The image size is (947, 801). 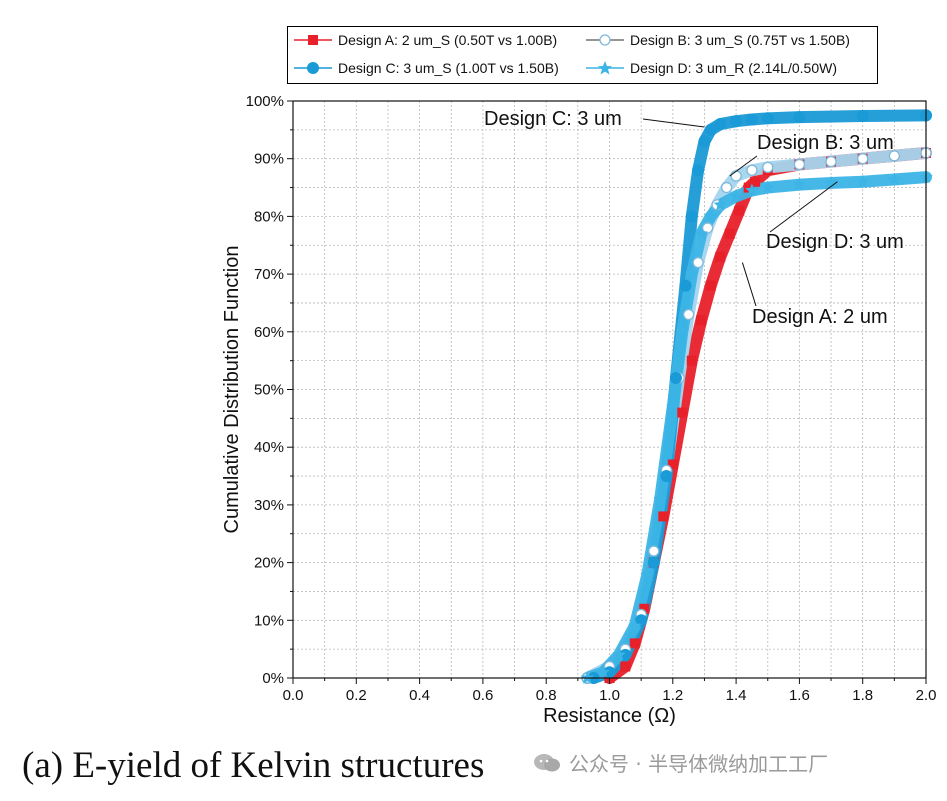 What do you see at coordinates (448, 40) in the screenshot?
I see `legend-label-design-a: Design A: 2 um_S (0.50T vs 1.00B)` at bounding box center [448, 40].